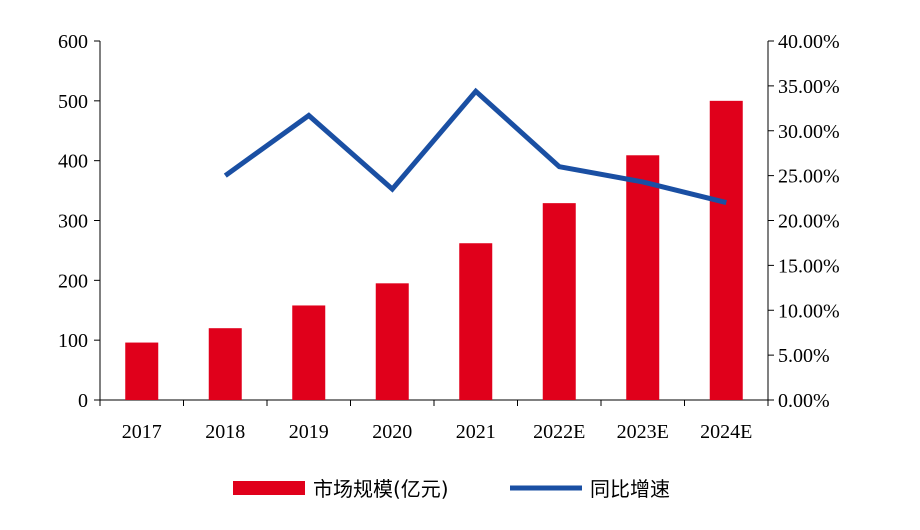 This screenshot has width=920, height=530. What do you see at coordinates (643, 432) in the screenshot?
I see `x-tick-label: 2023E` at bounding box center [643, 432].